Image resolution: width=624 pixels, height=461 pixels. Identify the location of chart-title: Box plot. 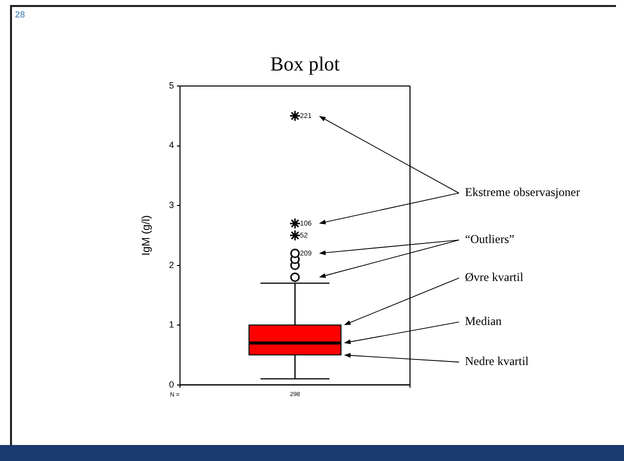
(305, 64).